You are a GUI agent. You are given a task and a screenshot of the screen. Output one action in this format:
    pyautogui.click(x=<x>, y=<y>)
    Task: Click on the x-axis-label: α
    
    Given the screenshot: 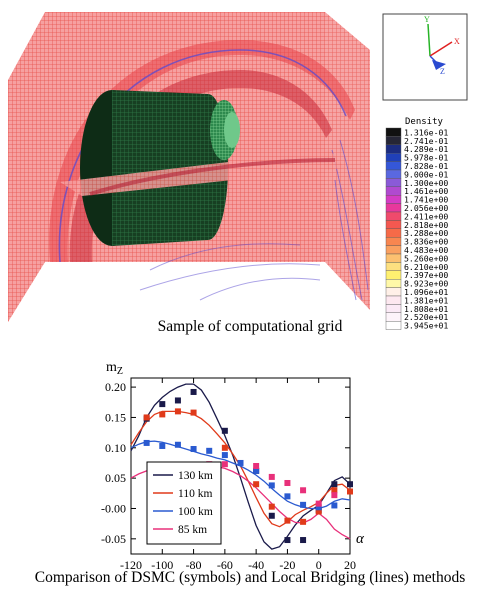 What is the action you would take?
    pyautogui.click(x=360, y=539)
    